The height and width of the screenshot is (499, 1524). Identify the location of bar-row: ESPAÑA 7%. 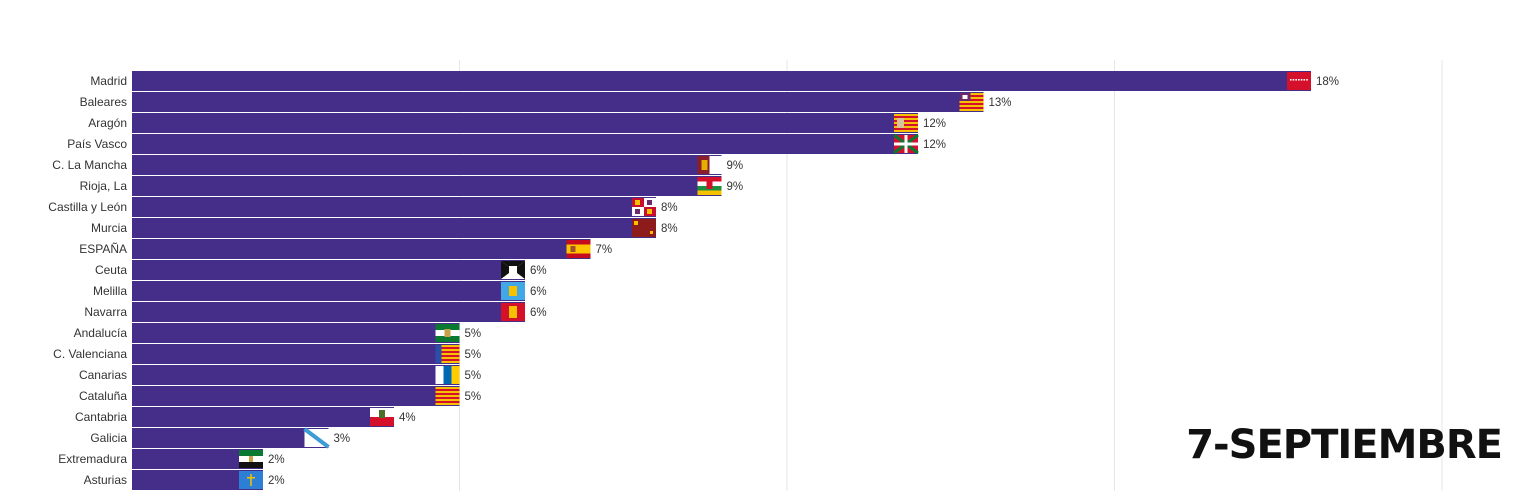
(345, 249).